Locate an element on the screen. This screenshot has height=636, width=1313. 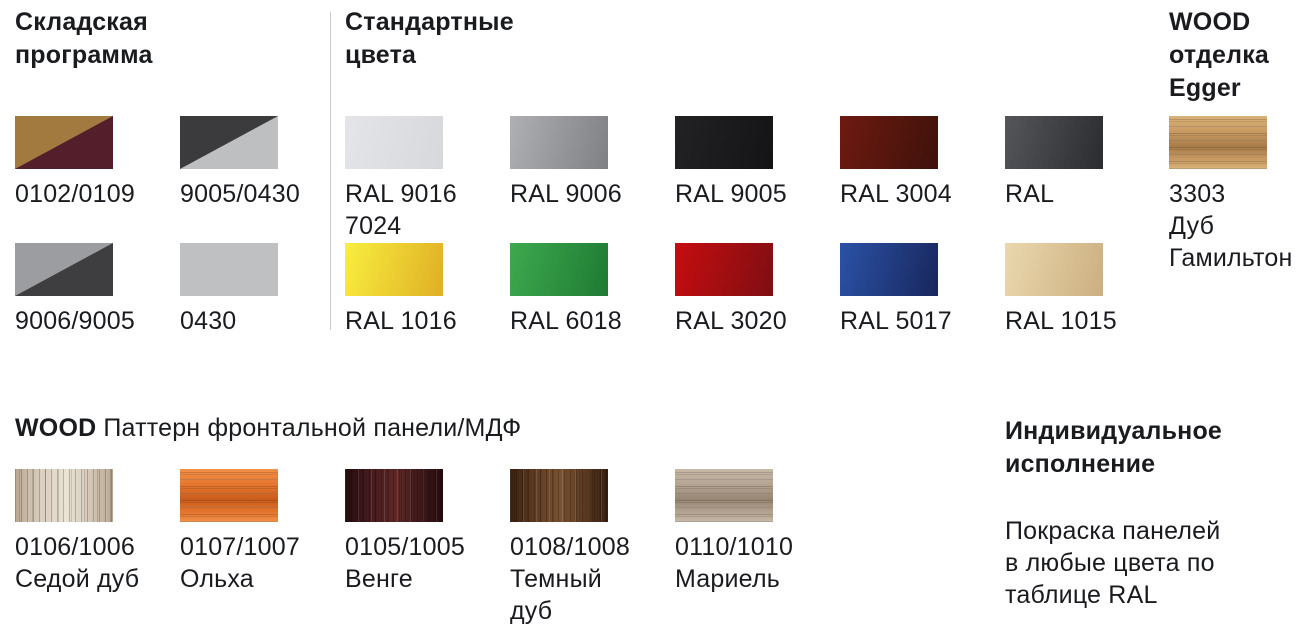
swatch-ral-9016-label: RAL 9016 7024 is located at coordinates (401, 210).